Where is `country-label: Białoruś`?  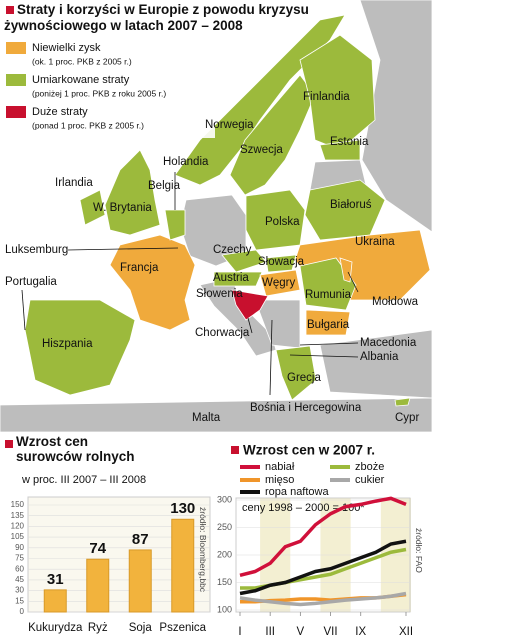 country-label: Białoruś is located at coordinates (351, 205).